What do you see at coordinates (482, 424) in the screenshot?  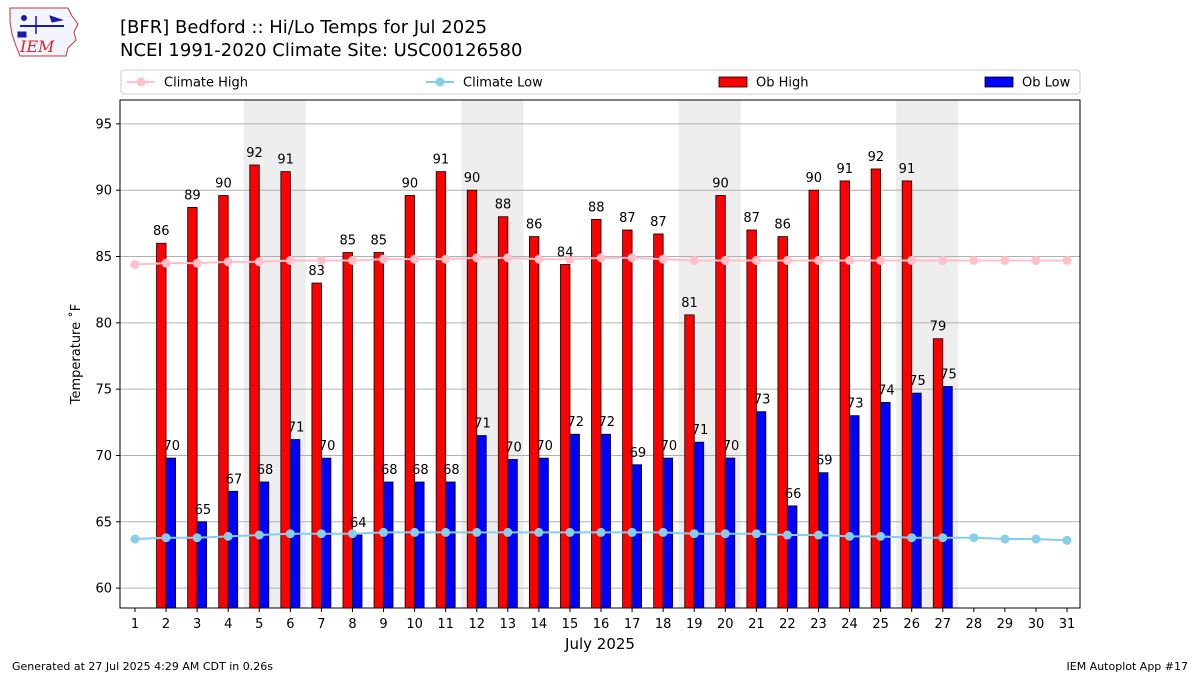 I see `ob-low-label-12: 71` at bounding box center [482, 424].